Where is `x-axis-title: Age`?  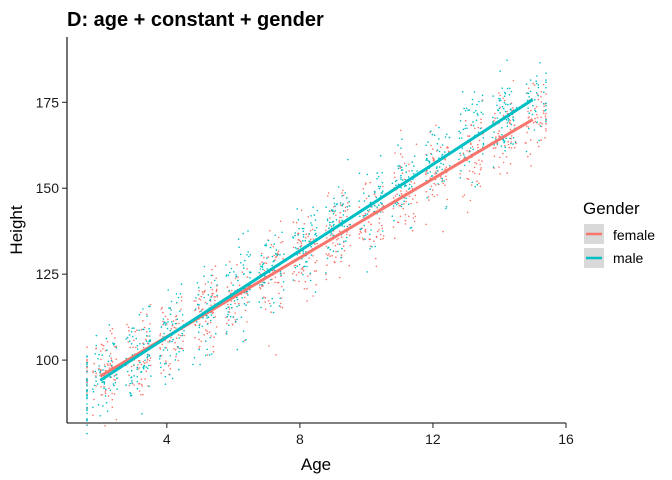
x-axis-title: Age is located at coordinates (316, 464).